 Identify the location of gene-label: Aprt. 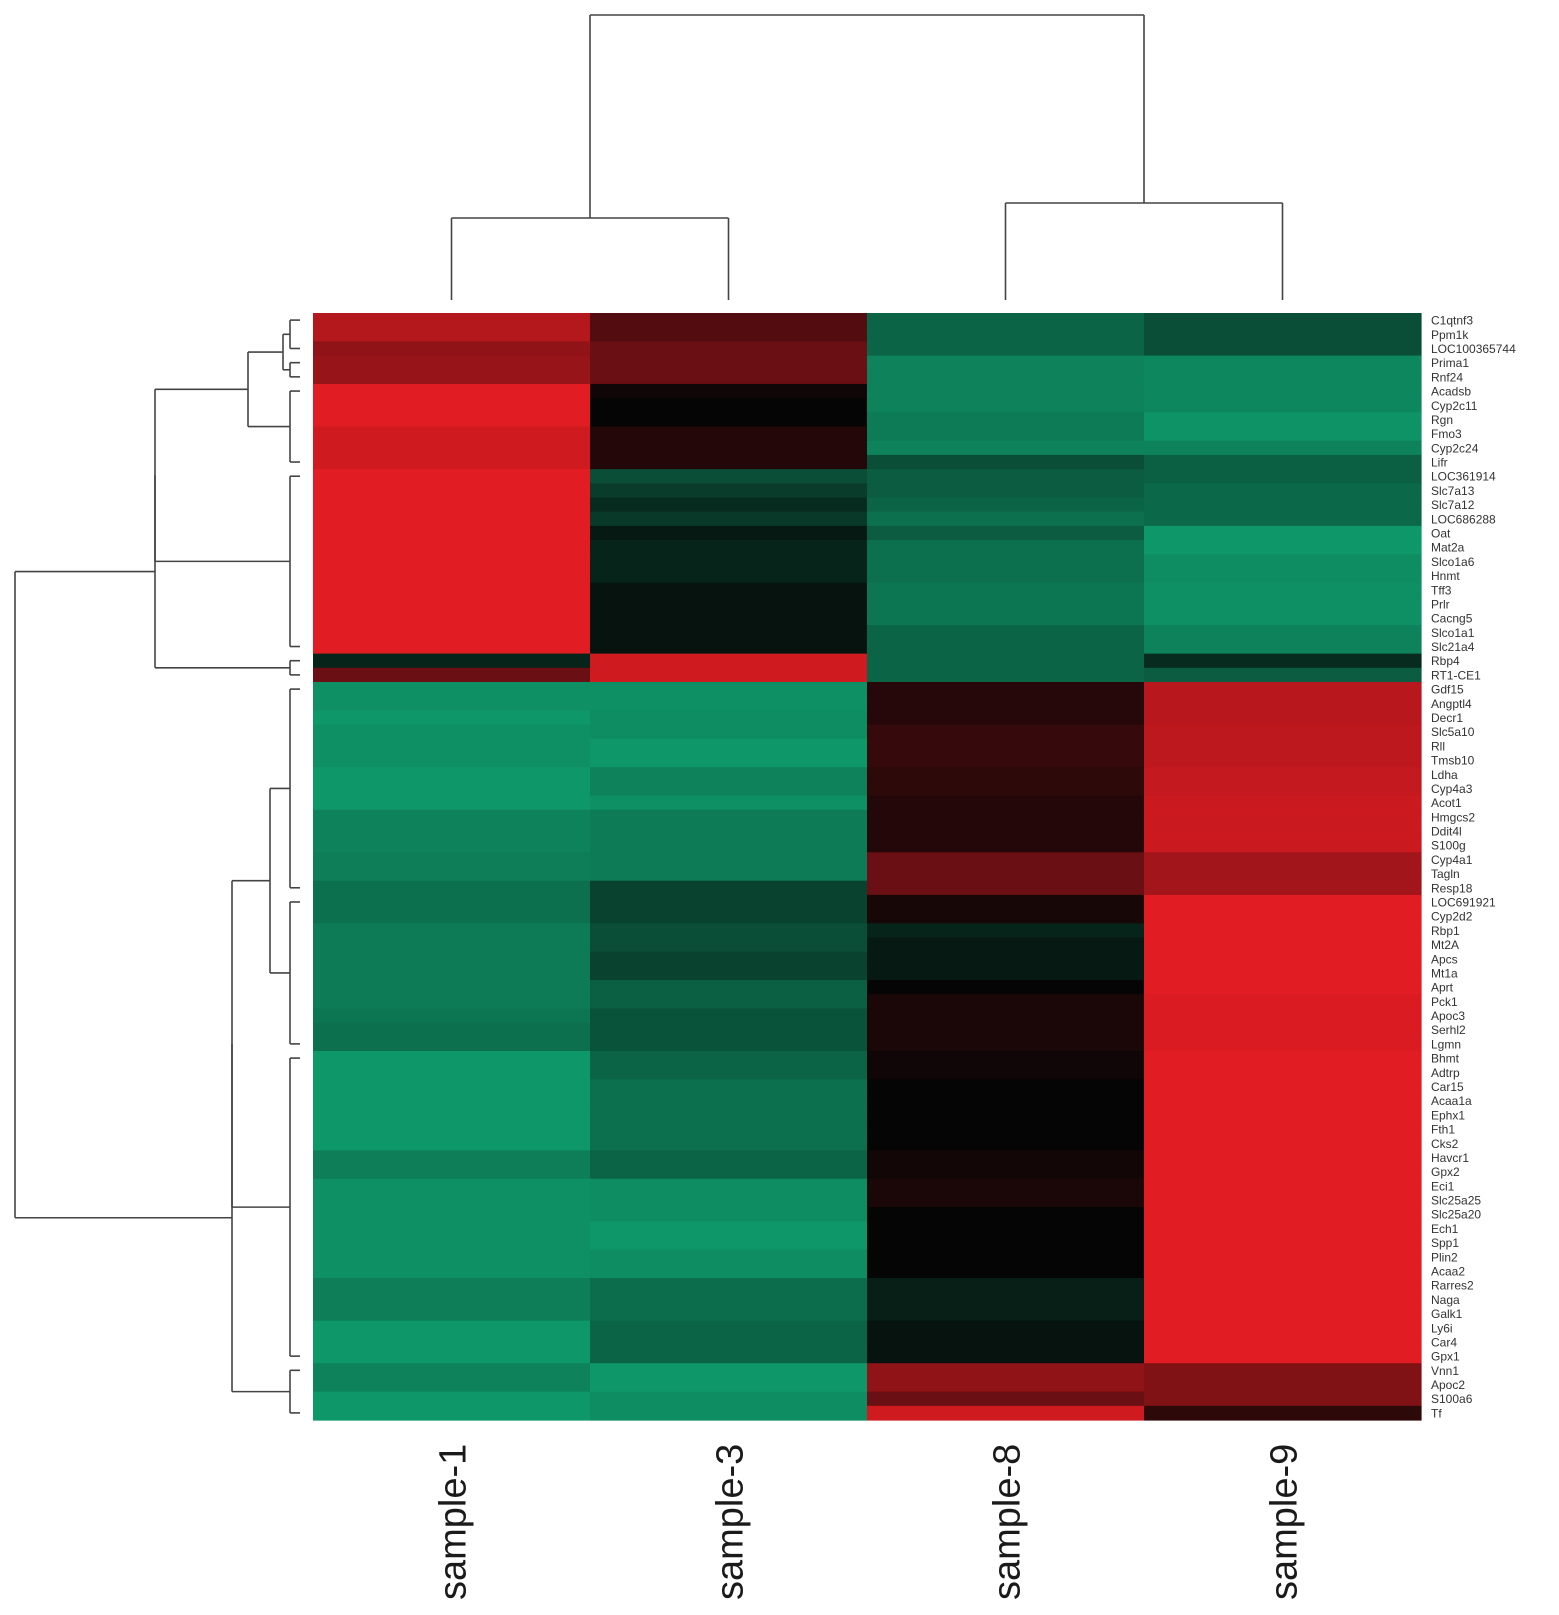
(1442, 988).